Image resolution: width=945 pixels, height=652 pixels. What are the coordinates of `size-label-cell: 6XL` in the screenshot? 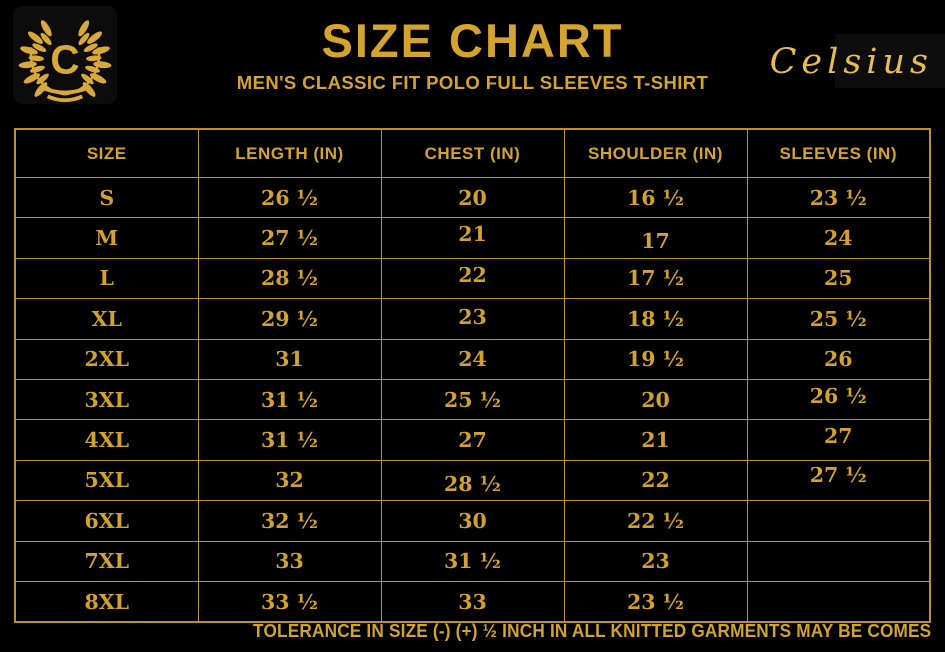 It's located at (106, 521).